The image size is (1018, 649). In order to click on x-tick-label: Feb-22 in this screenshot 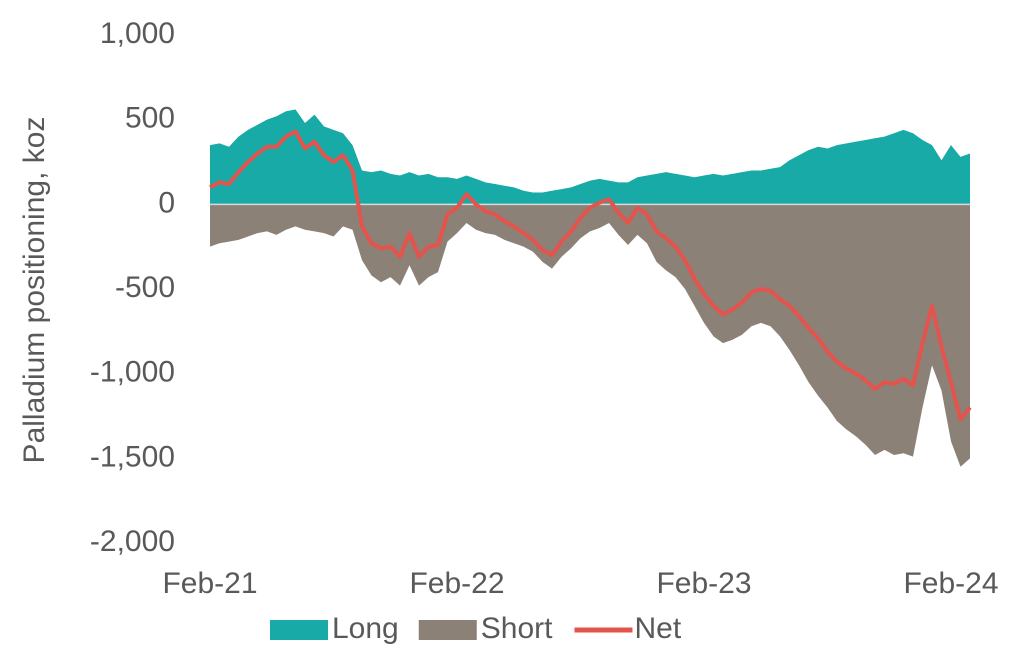, I will do `click(456, 583)`.